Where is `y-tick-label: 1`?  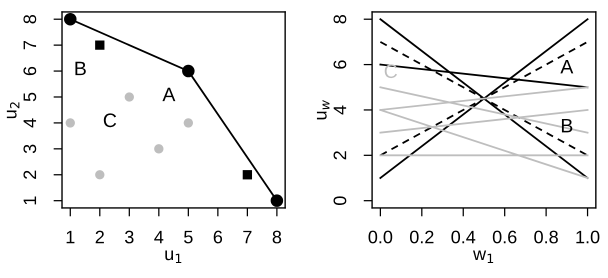
y-tick-label: 1 is located at coordinates (30, 200).